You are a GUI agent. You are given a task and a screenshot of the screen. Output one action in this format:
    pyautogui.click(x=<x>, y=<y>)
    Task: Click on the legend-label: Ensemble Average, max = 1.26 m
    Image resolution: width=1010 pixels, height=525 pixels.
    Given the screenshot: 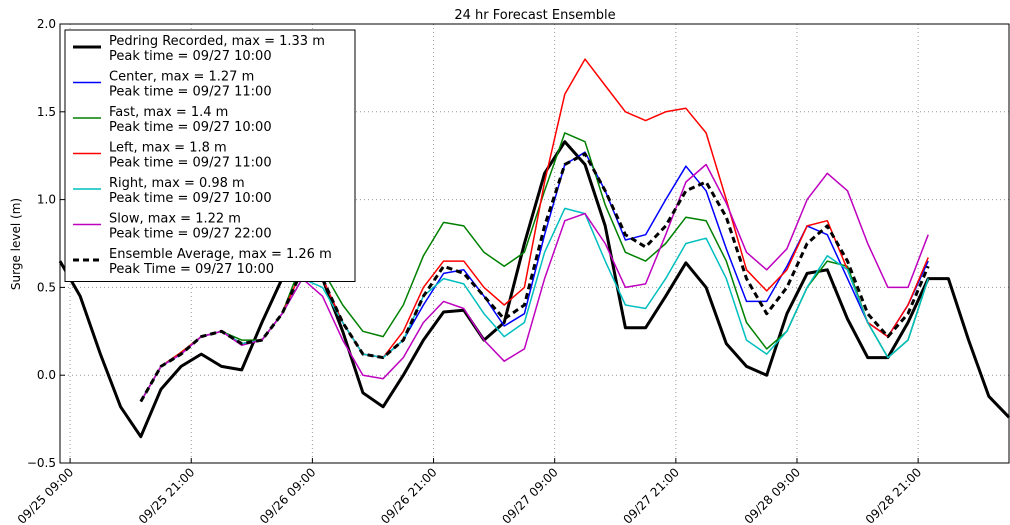 What is the action you would take?
    pyautogui.click(x=220, y=254)
    